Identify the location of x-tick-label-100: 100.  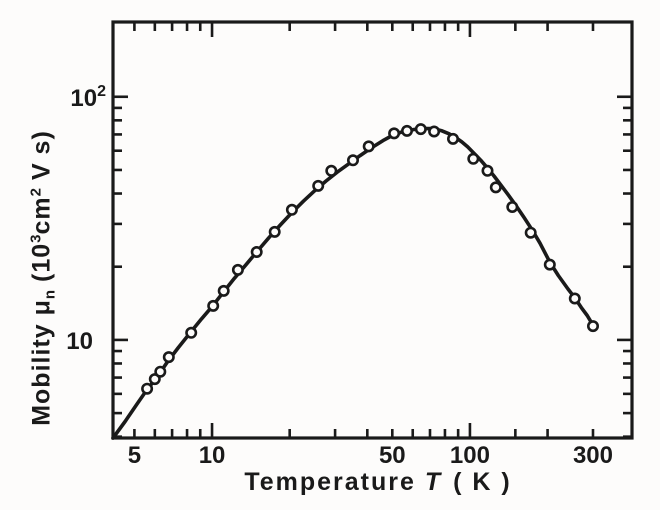
(470, 455).